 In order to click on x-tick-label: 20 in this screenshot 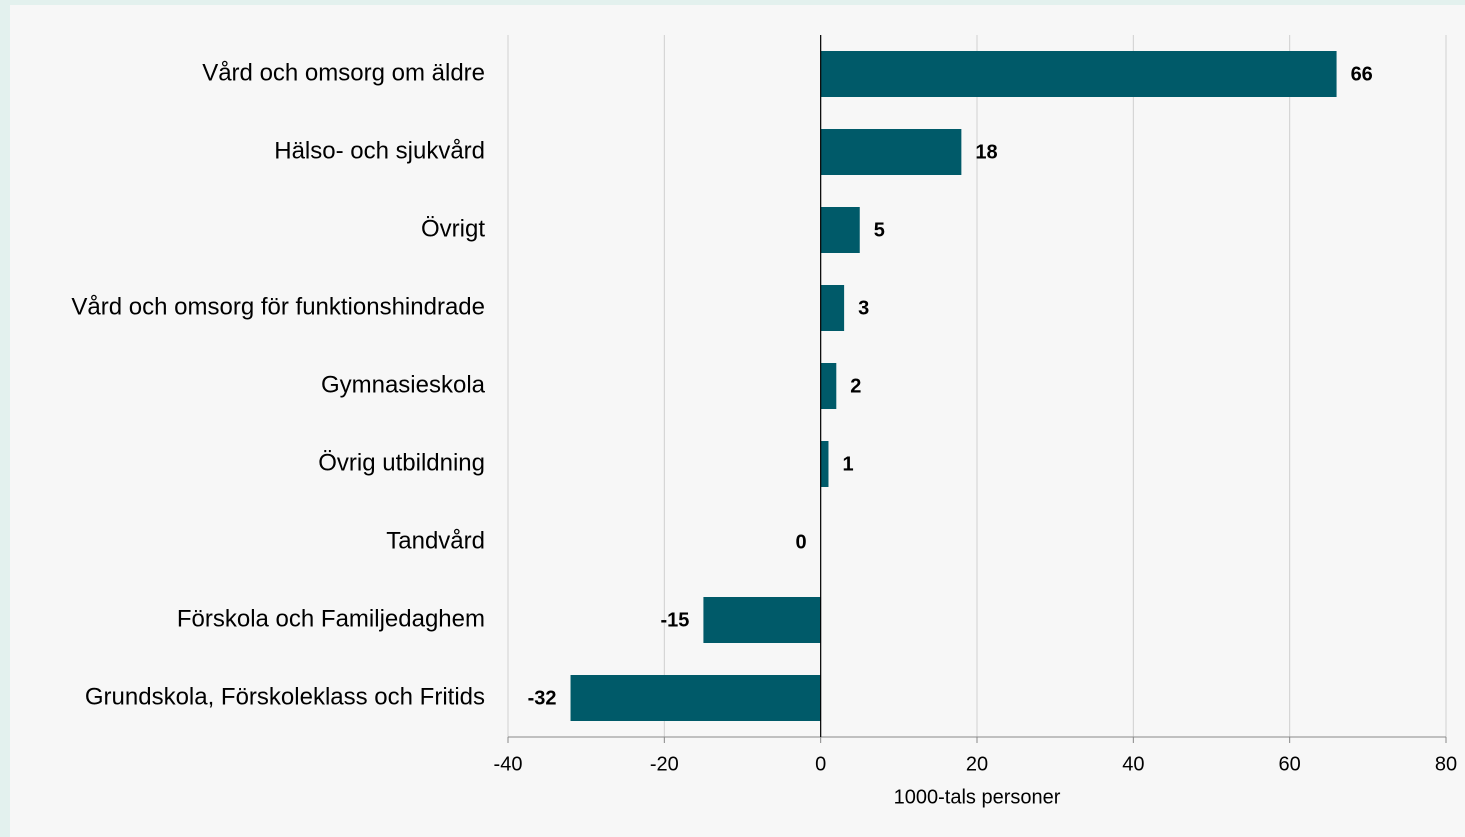, I will do `click(977, 764)`.